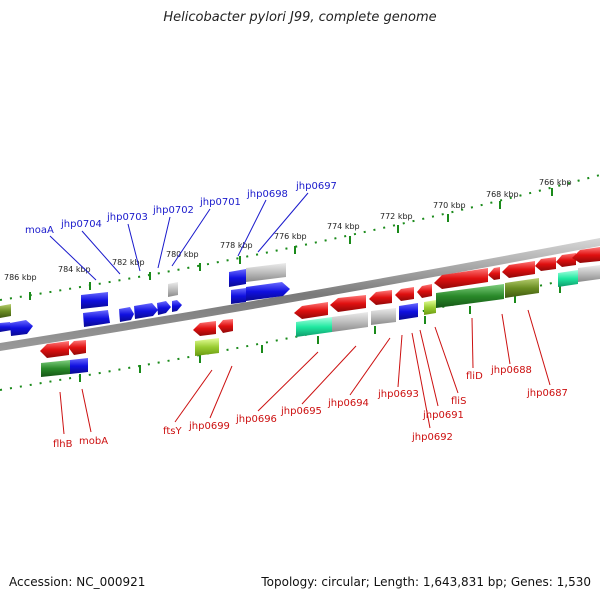 The width and height of the screenshot is (600, 600). Describe the element at coordinates (474, 376) in the screenshot. I see `gene-label: fliD` at that location.